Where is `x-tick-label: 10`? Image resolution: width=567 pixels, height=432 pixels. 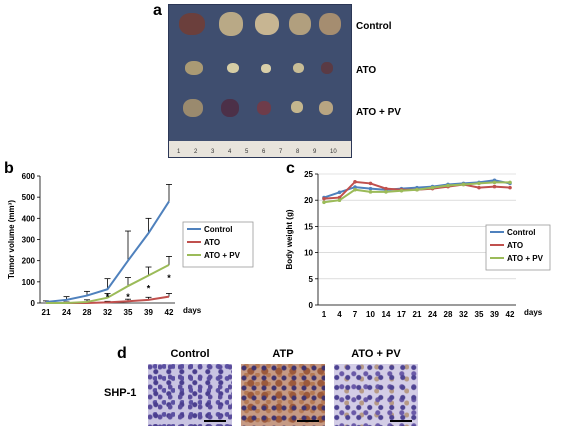 x-tick-label: 10 is located at coordinates (370, 314).